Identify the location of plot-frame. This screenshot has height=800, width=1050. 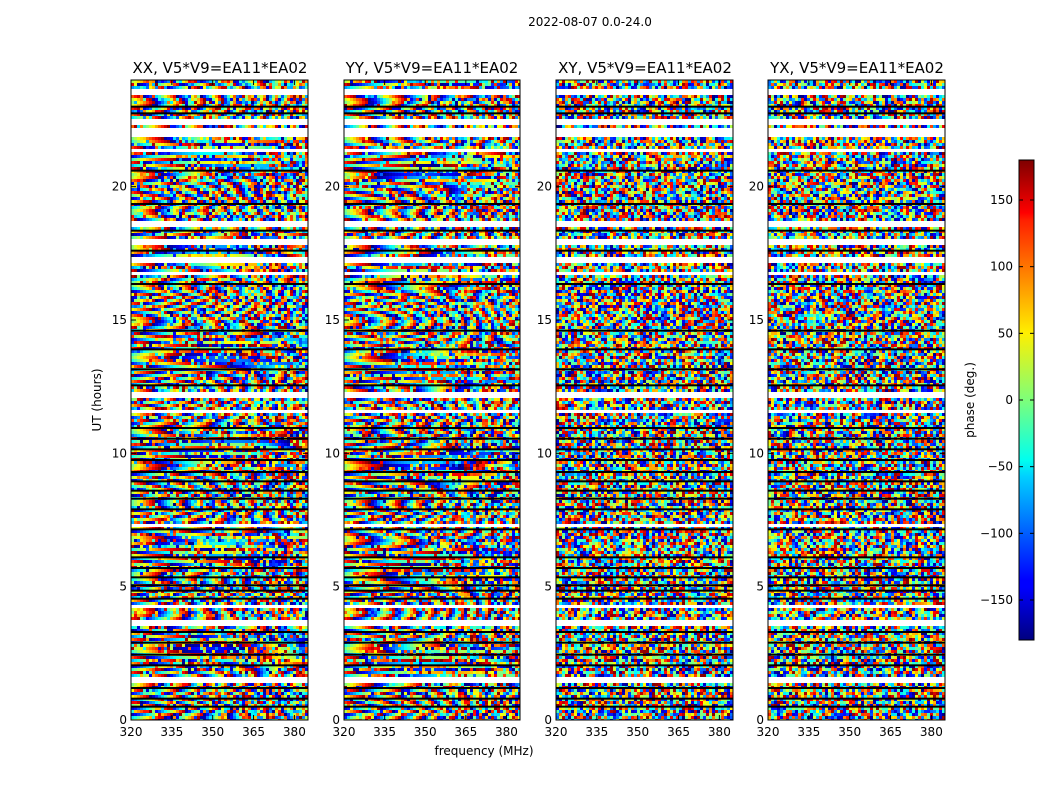
(219, 400).